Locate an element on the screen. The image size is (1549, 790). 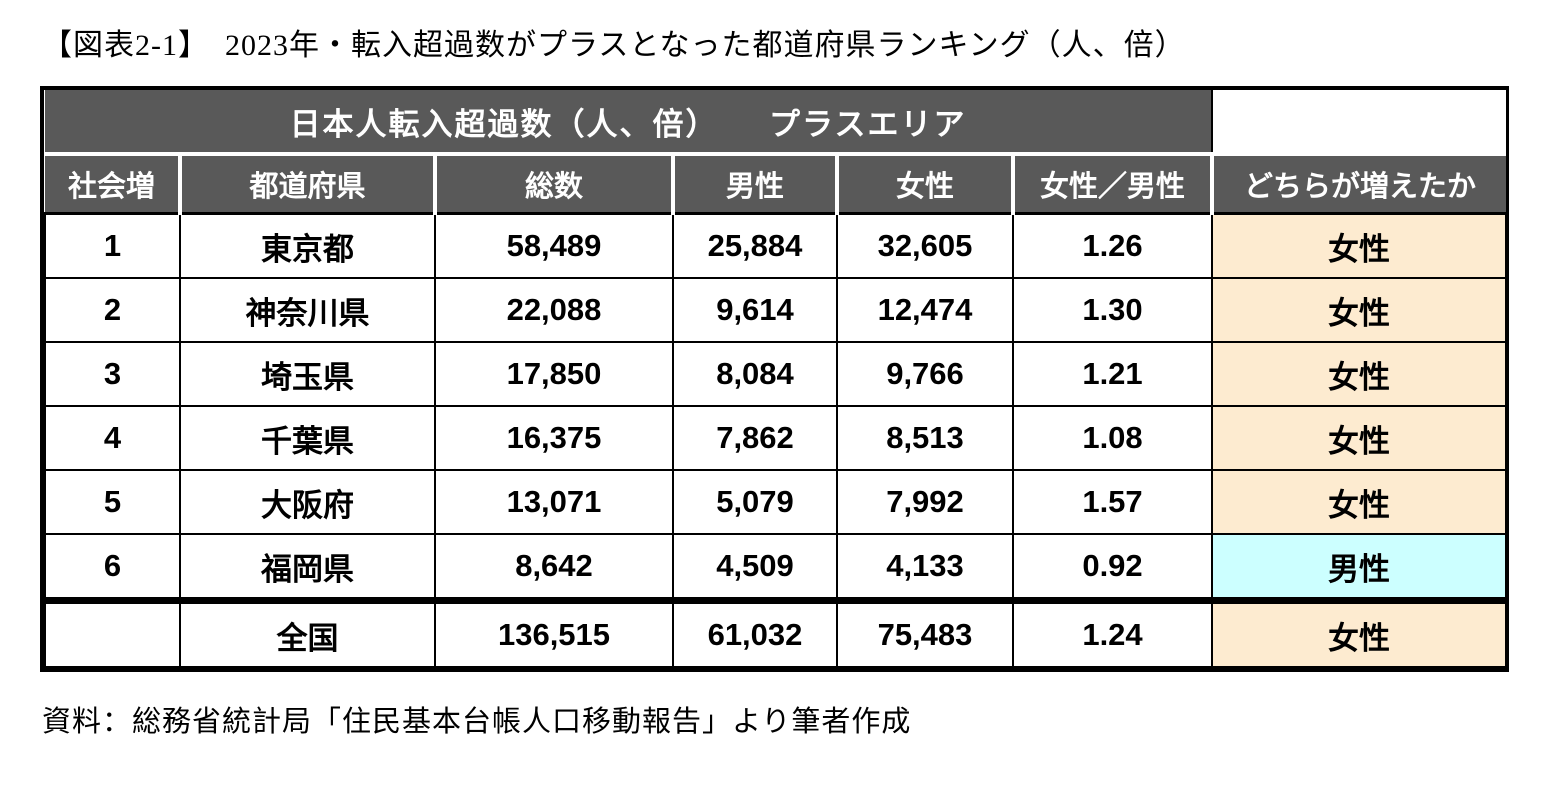
cell-prefecture: 福岡県 is located at coordinates (307, 567).